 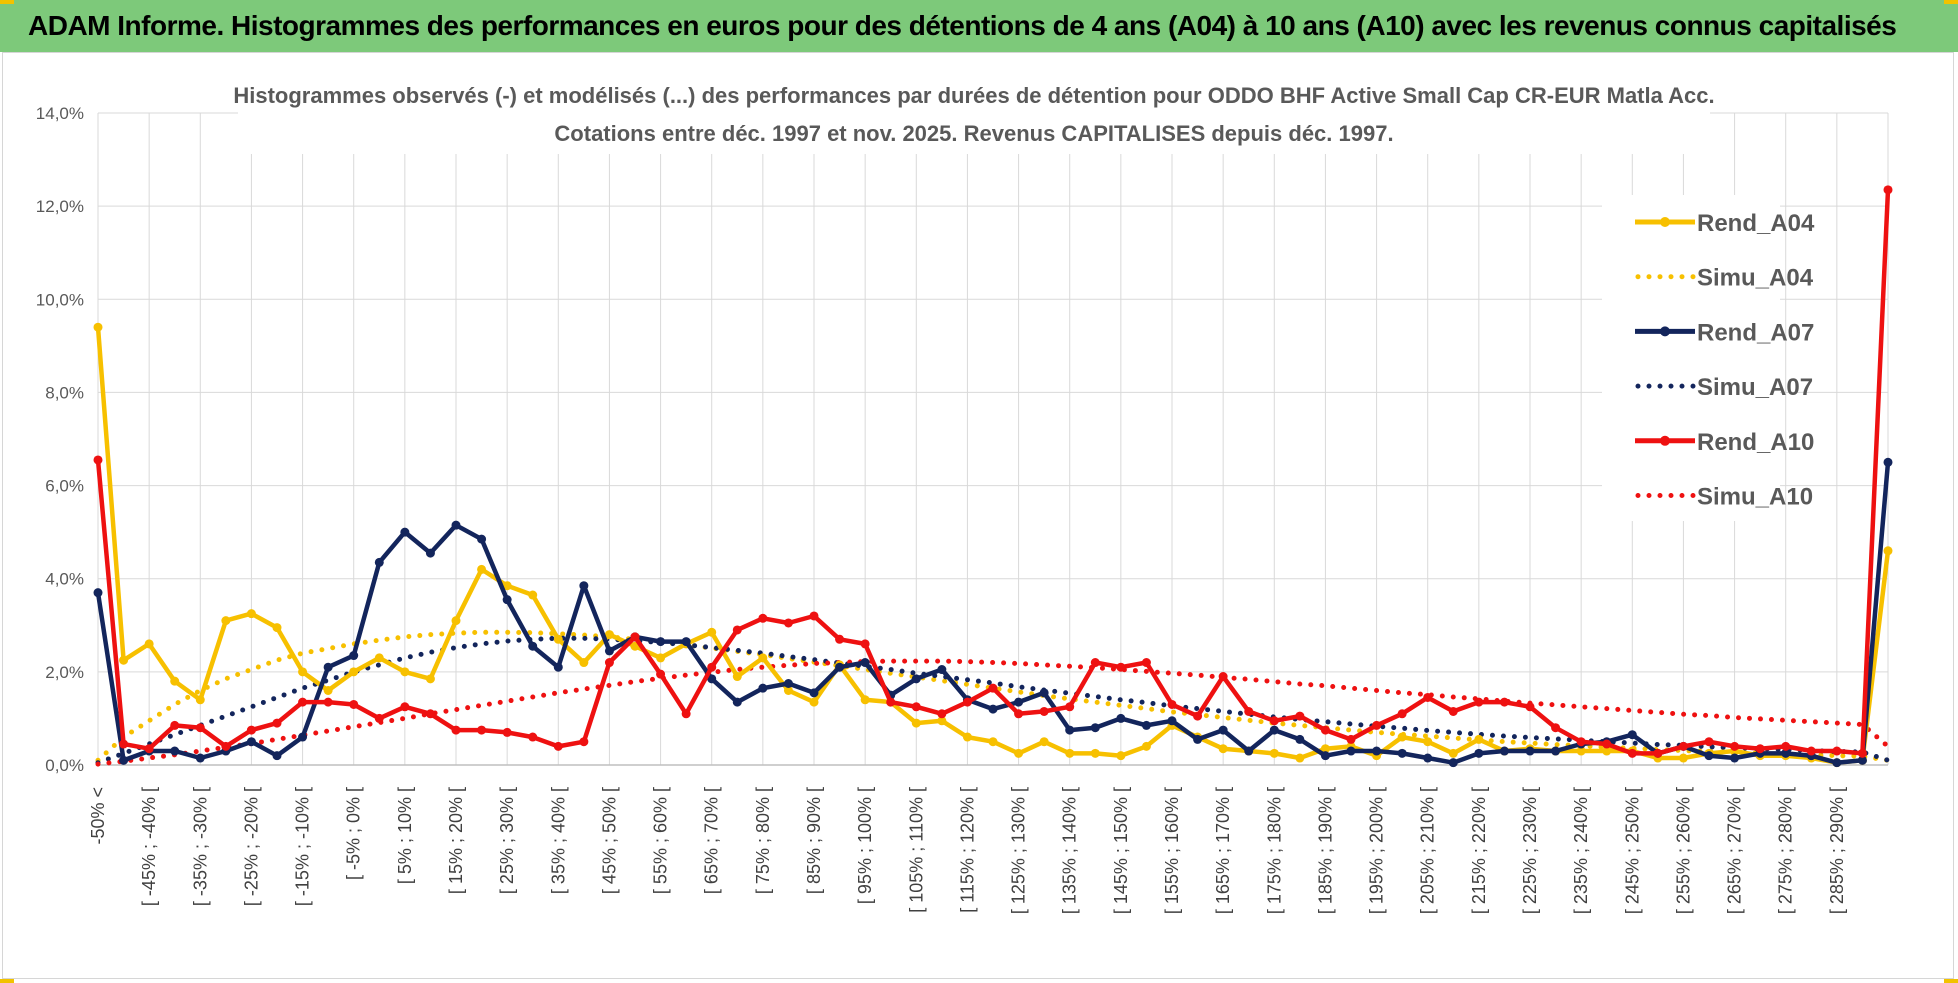 I want to click on x-tick-label: [ 215% ; 220% [, so click(x=1479, y=850).